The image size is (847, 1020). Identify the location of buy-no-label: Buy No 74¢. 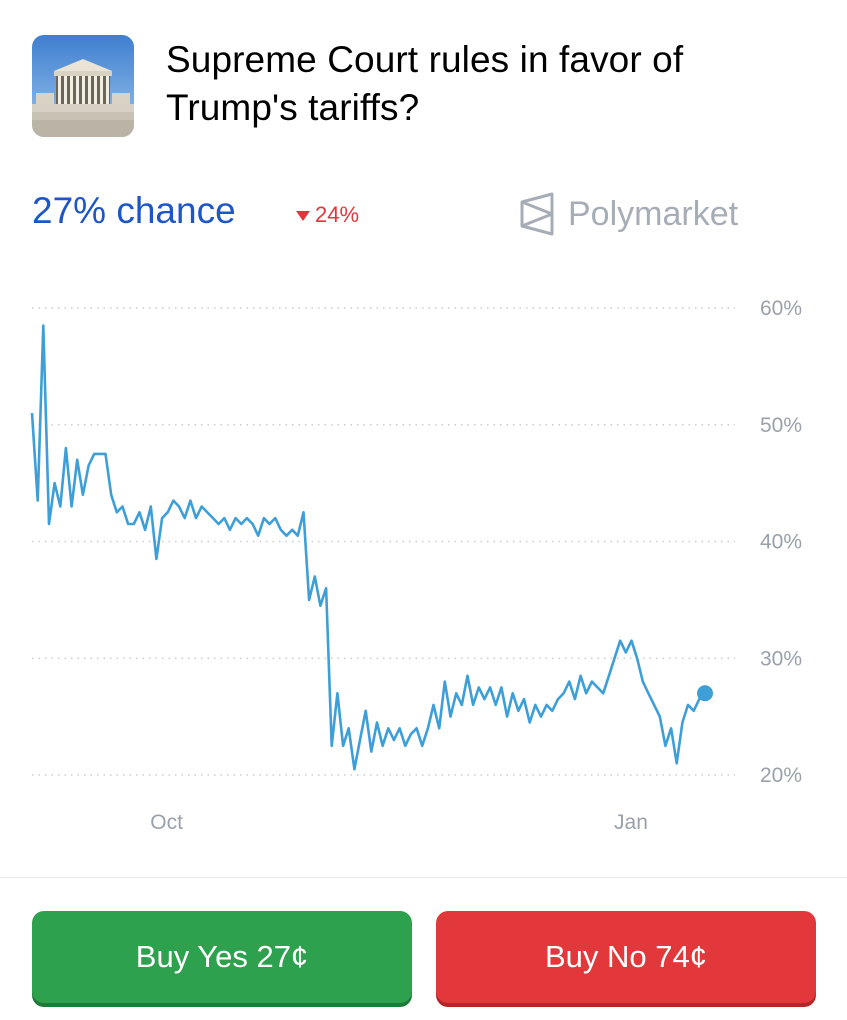
(626, 956).